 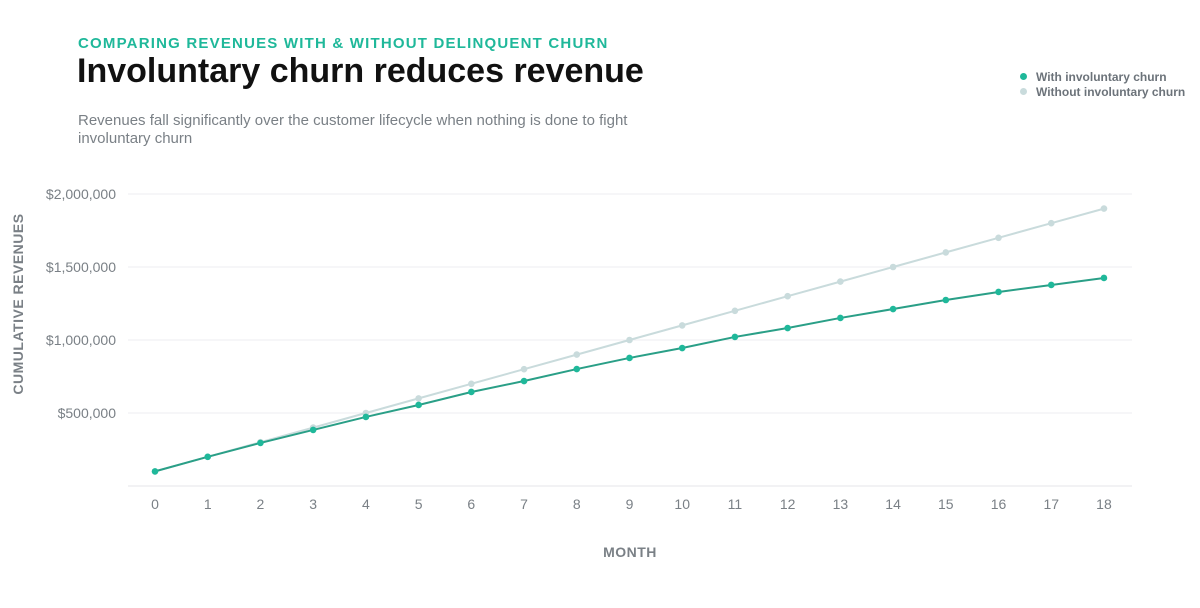 What do you see at coordinates (155, 504) in the screenshot?
I see `x-tick-label: 0` at bounding box center [155, 504].